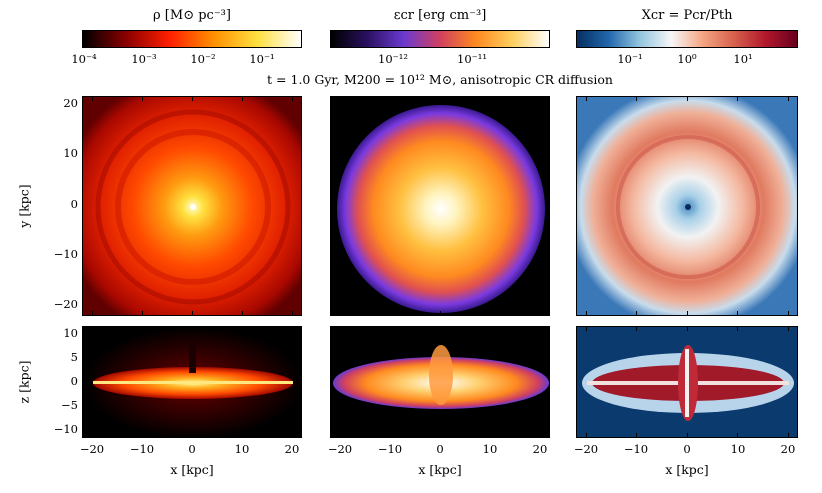 The image size is (822, 493). What do you see at coordinates (70, 103) in the screenshot?
I see `y-tick-label: 20` at bounding box center [70, 103].